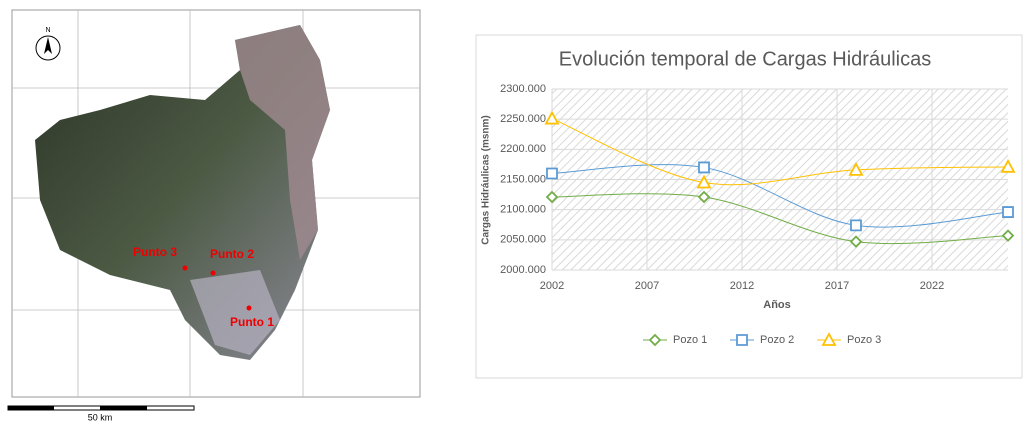 The width and height of the screenshot is (1029, 423). Describe the element at coordinates (235, 312) in the screenshot. I see `urban` at that location.